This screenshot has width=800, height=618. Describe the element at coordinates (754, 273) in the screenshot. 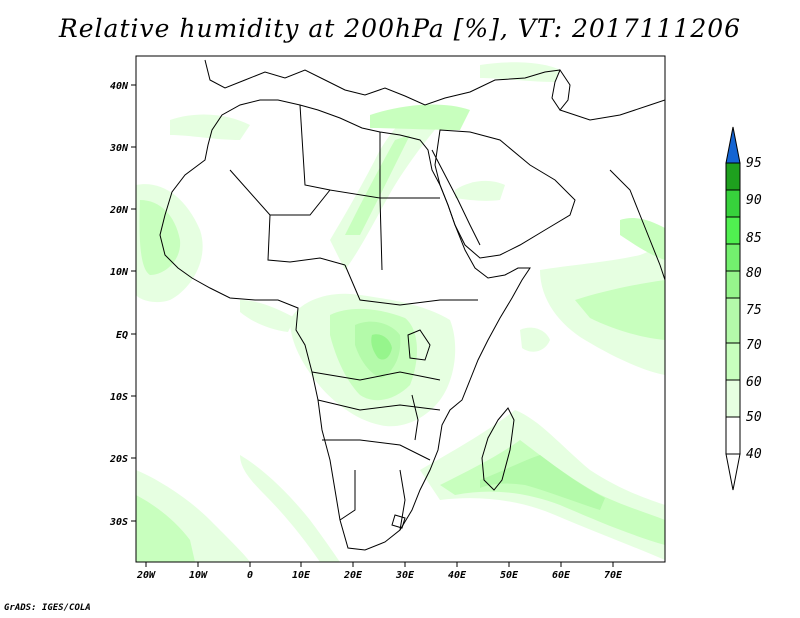

I see `colorbar-label: 80` at that location.